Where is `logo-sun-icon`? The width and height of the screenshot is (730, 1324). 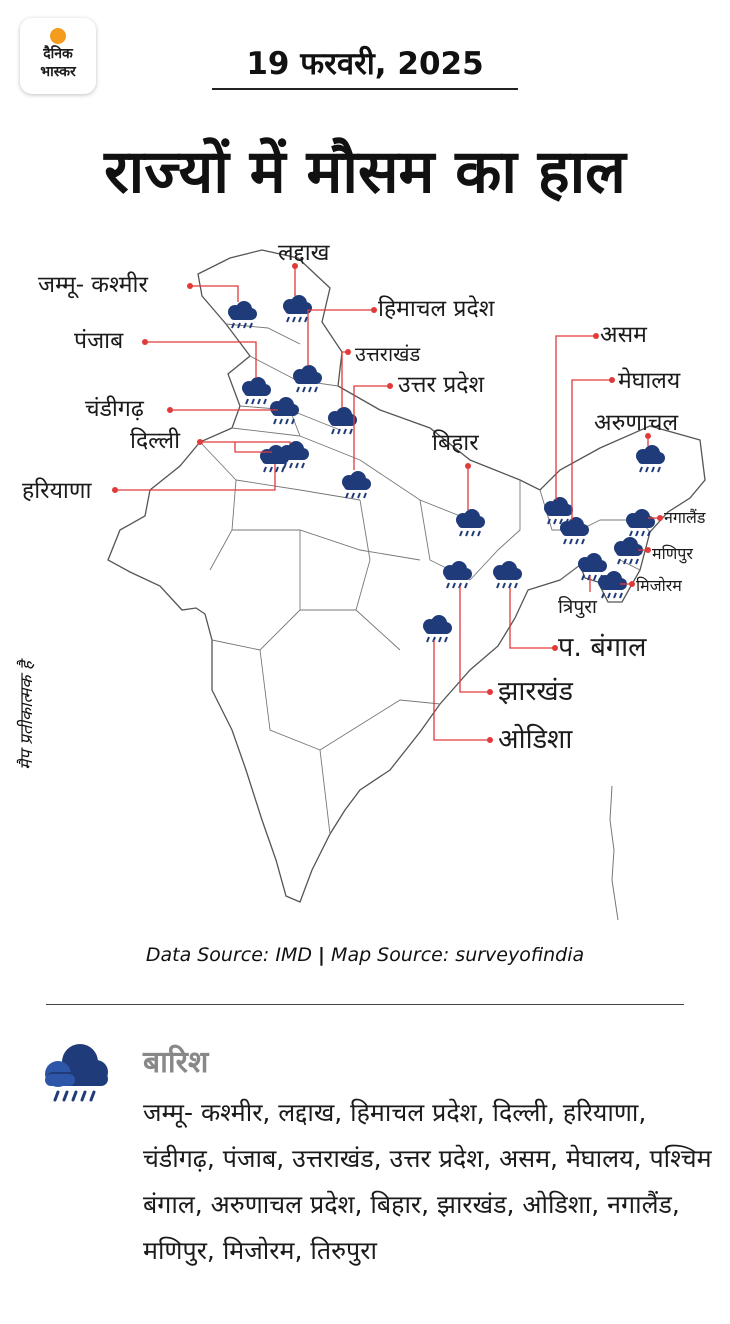 logo-sun-icon is located at coordinates (58, 36).